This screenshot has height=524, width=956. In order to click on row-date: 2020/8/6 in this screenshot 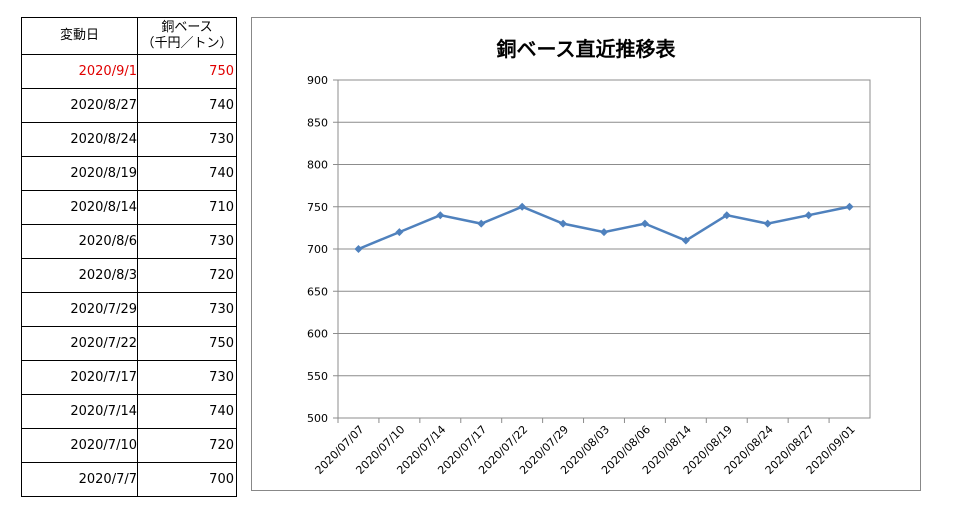, I will do `click(79, 241)`.